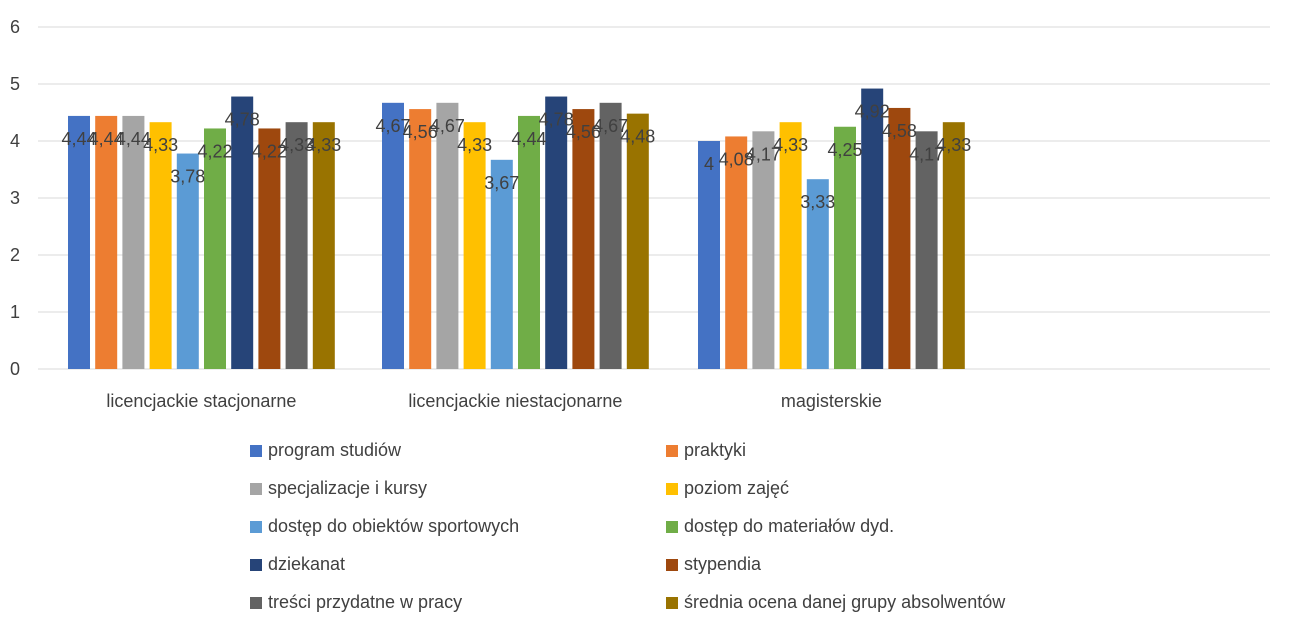 Image resolution: width=1297 pixels, height=644 pixels. I want to click on legend-label: program studiów, so click(335, 450).